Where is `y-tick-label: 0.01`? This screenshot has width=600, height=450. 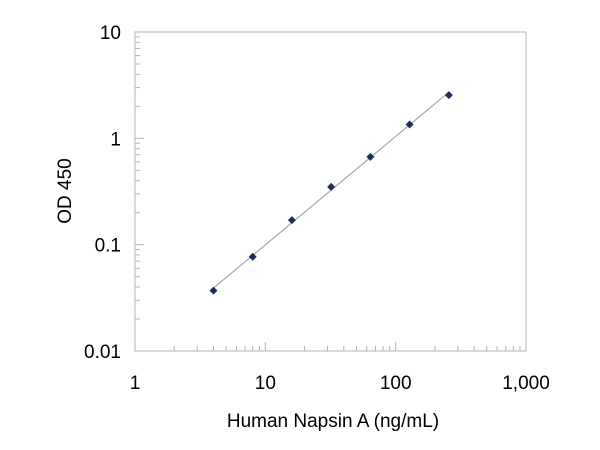 y-tick-label: 0.01 is located at coordinates (102, 352).